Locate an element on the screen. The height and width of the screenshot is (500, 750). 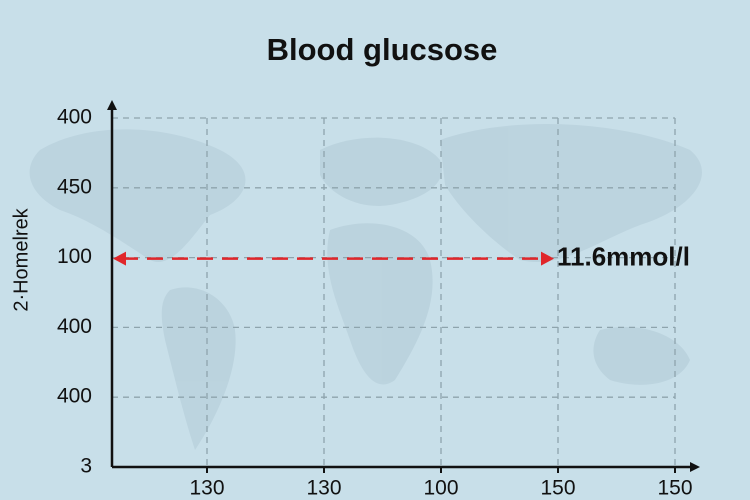
y-tick-label: 450 is located at coordinates (74, 186).